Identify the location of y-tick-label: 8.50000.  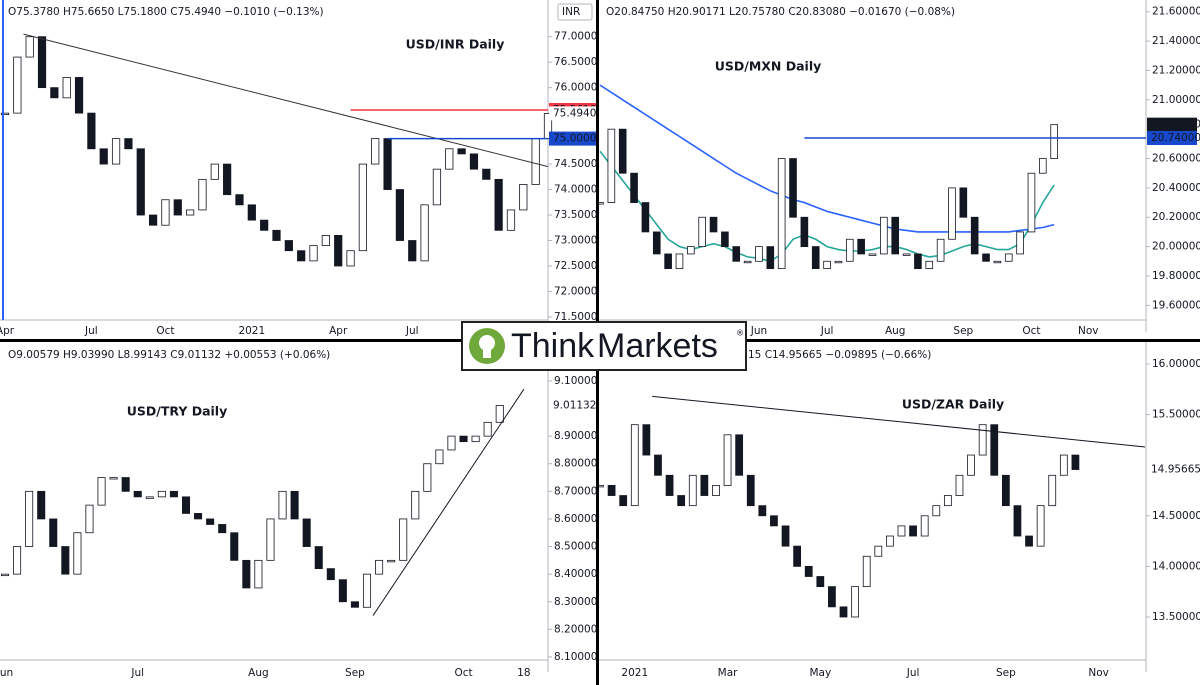
(575, 547).